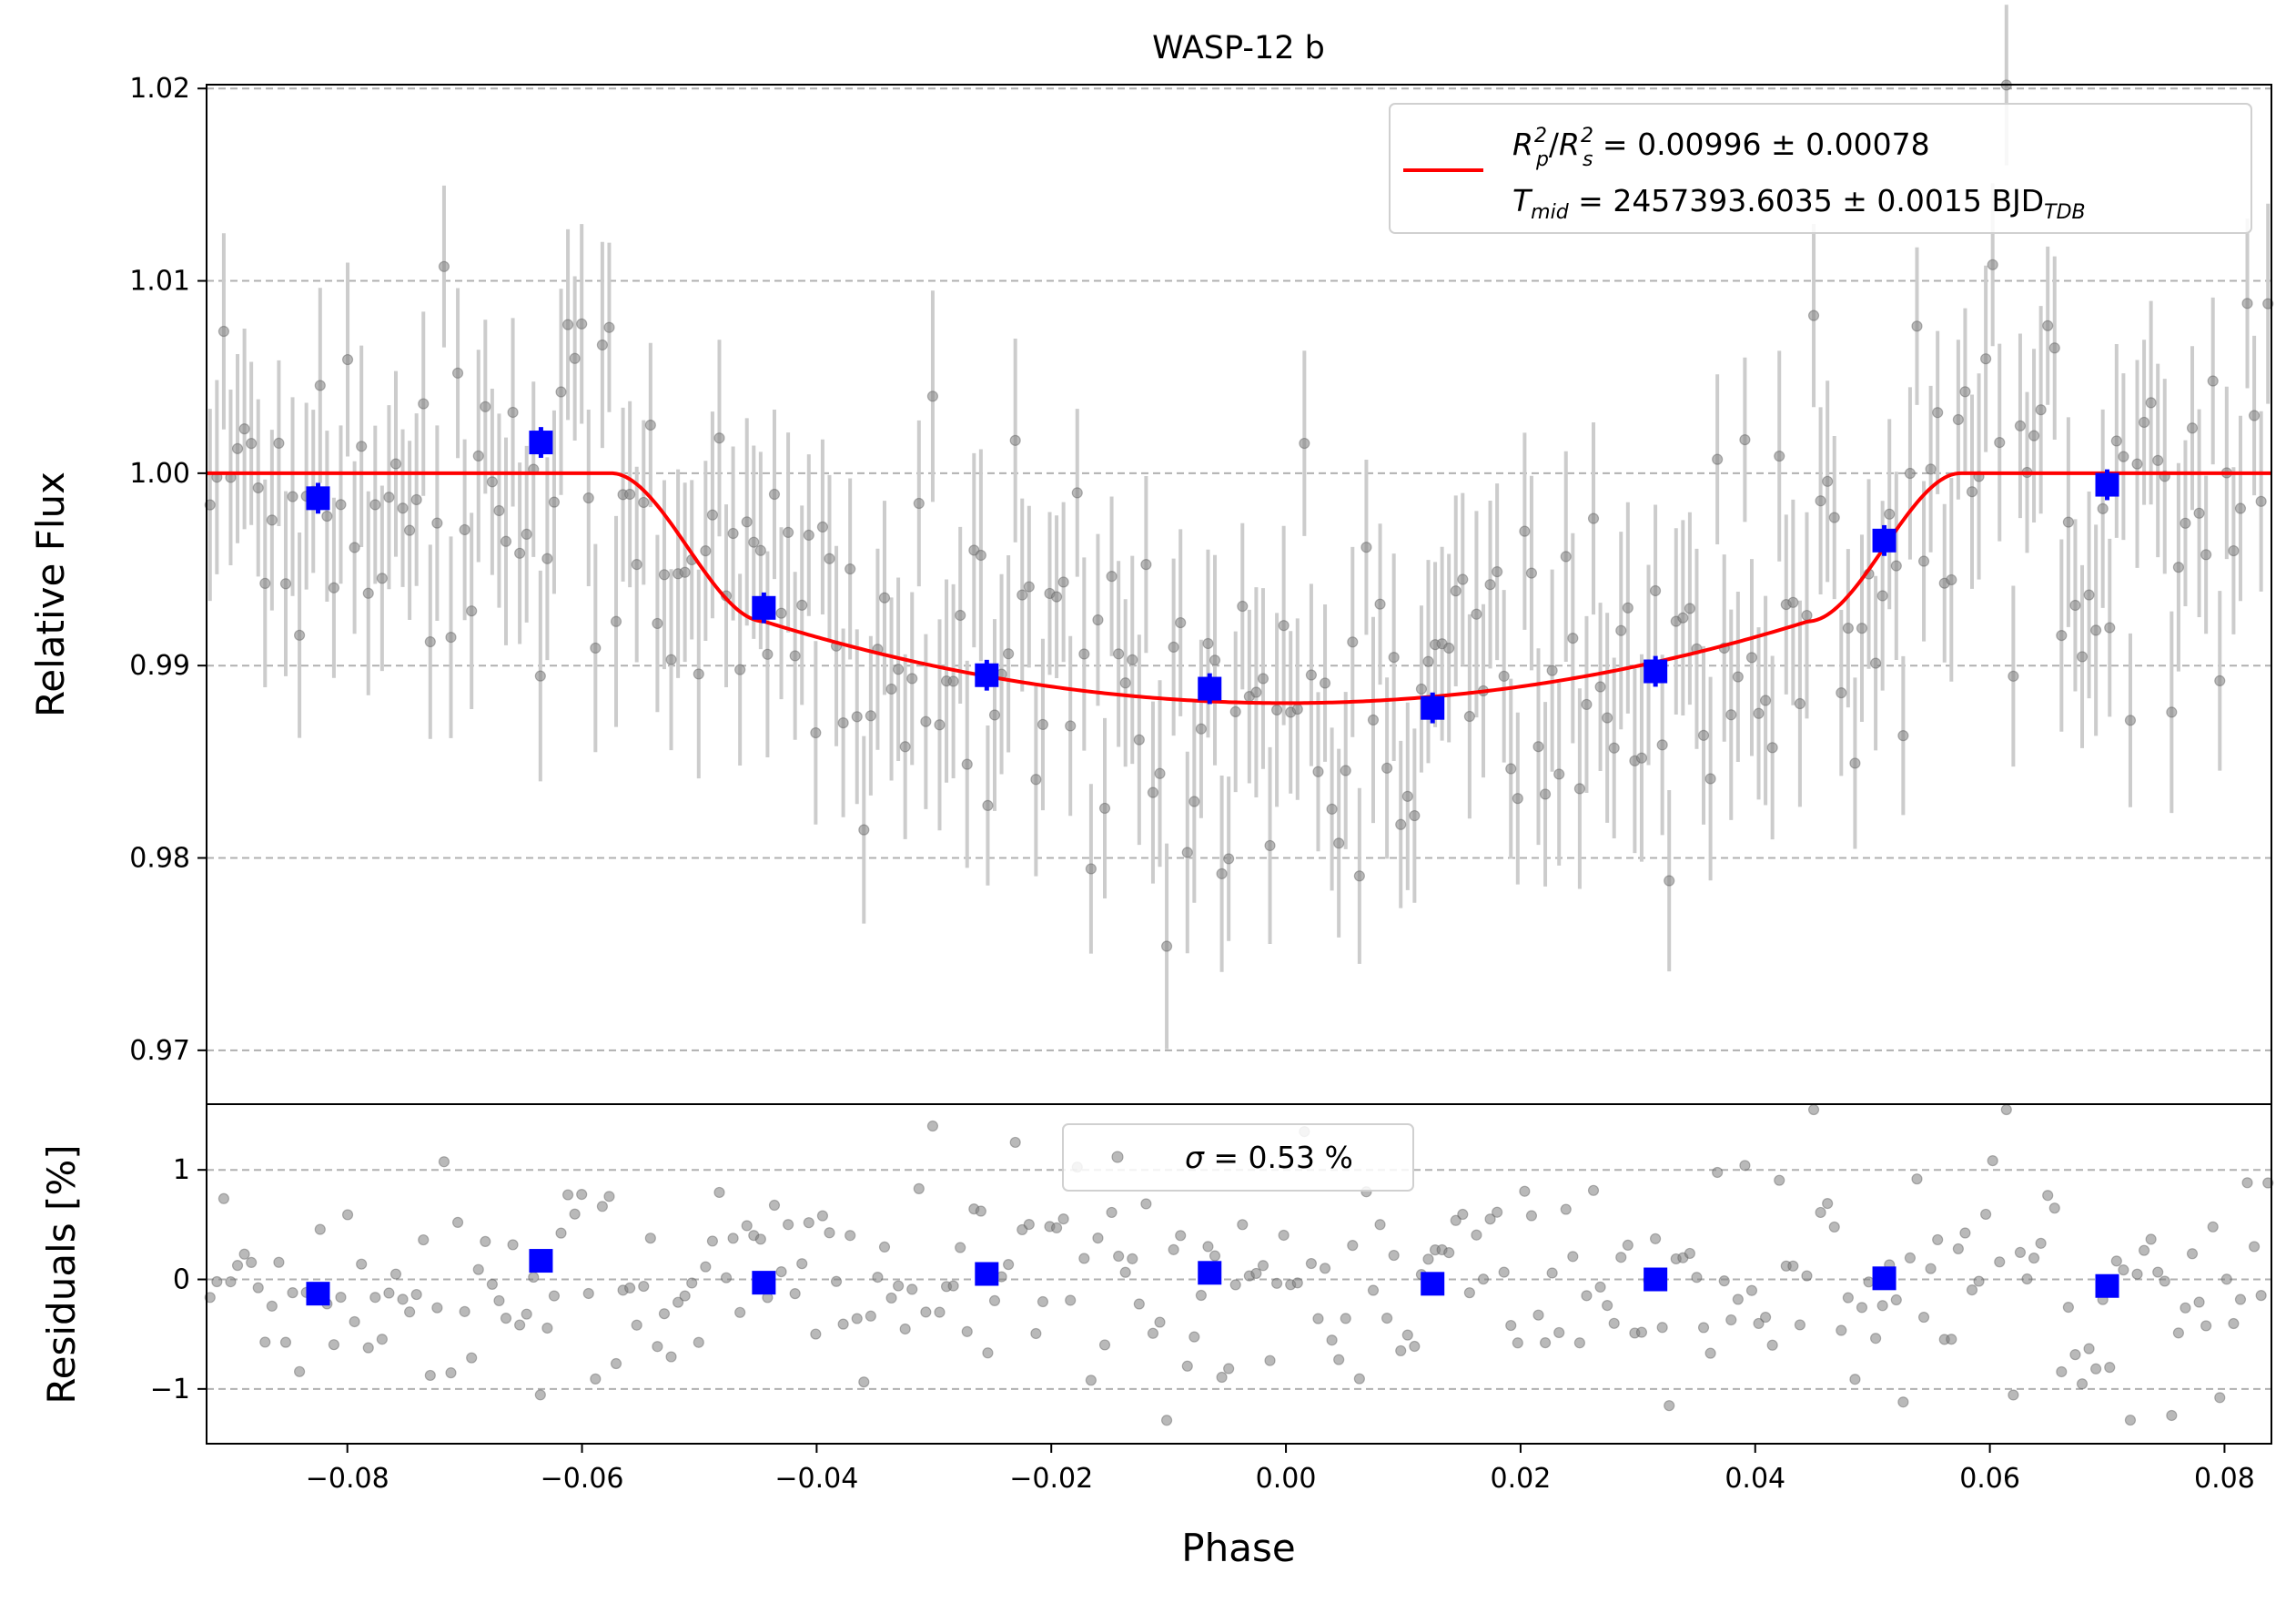 Image resolution: width=2296 pixels, height=1603 pixels. Describe the element at coordinates (1542, 159) in the screenshot. I see `legend-p-subscript: p` at that location.